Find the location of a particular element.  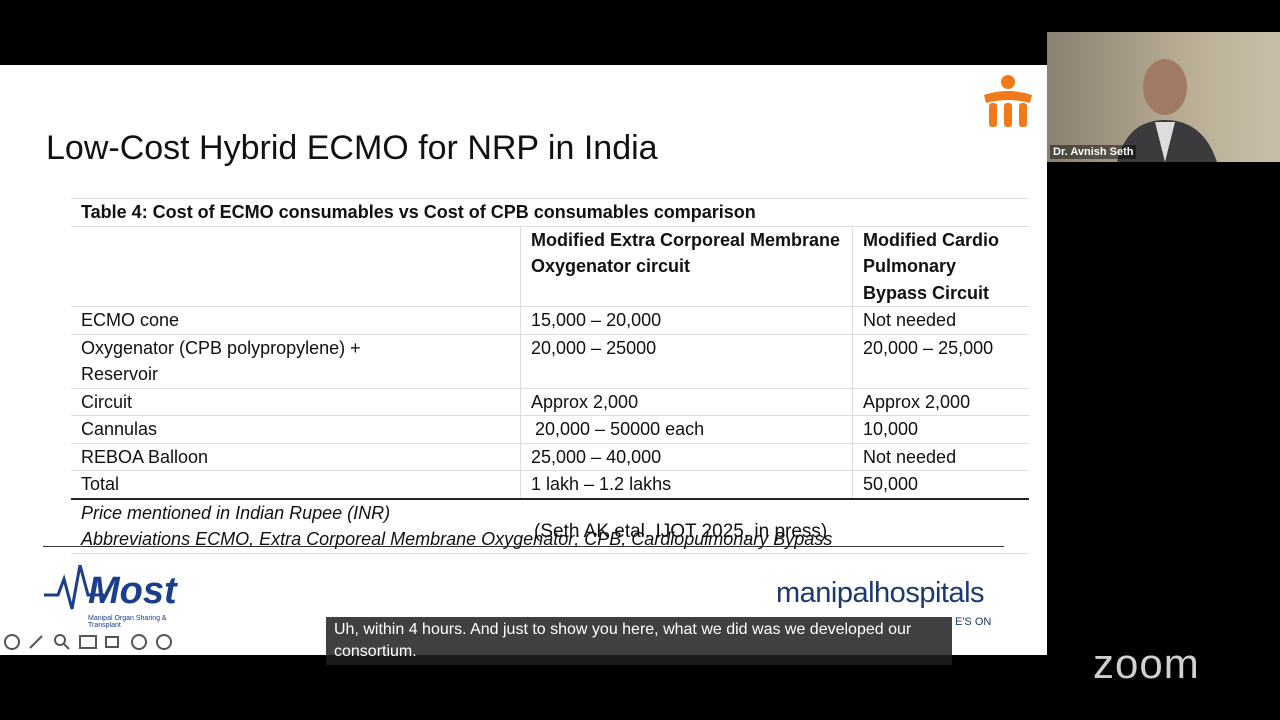

cell: ECMO cone is located at coordinates (296, 320).